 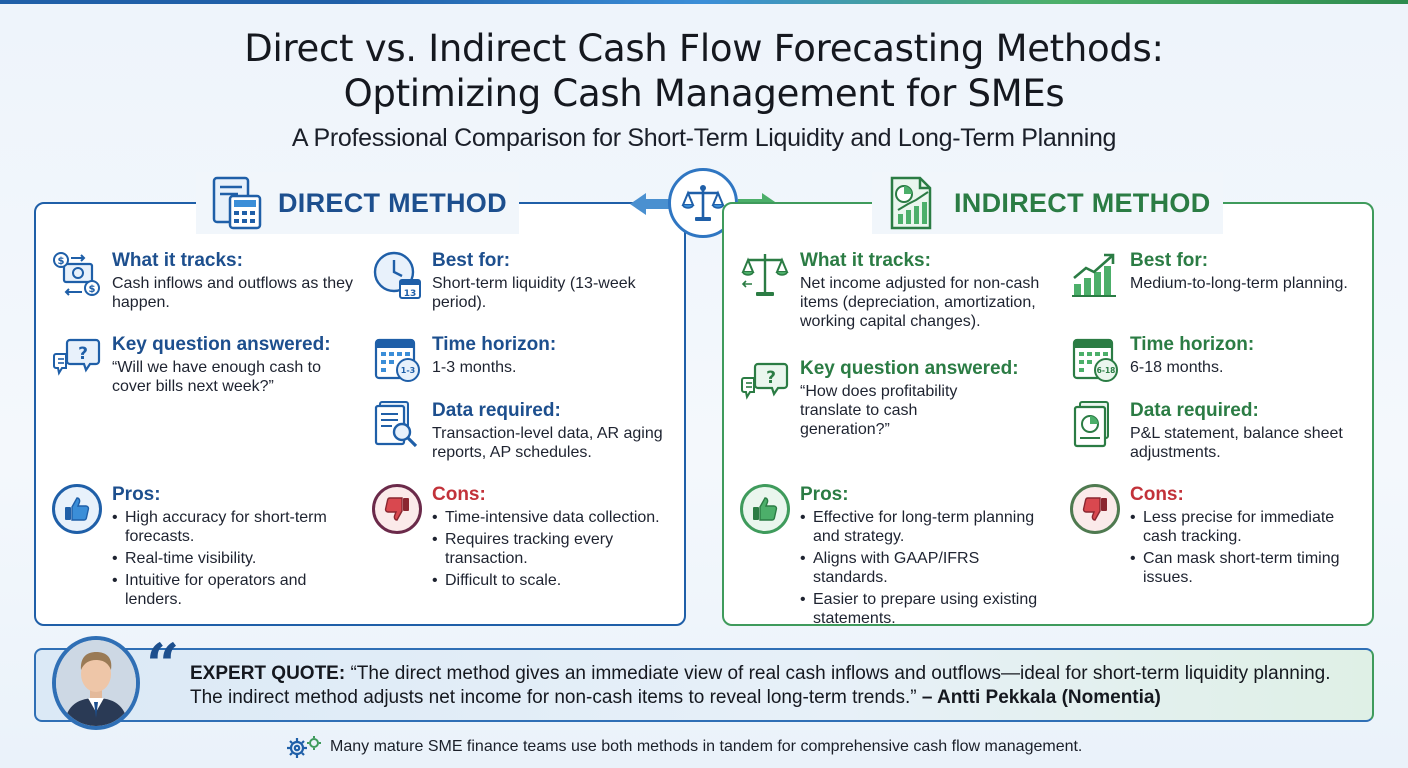 I want to click on calendar-icon: 6-18, so click(x=1095, y=360).